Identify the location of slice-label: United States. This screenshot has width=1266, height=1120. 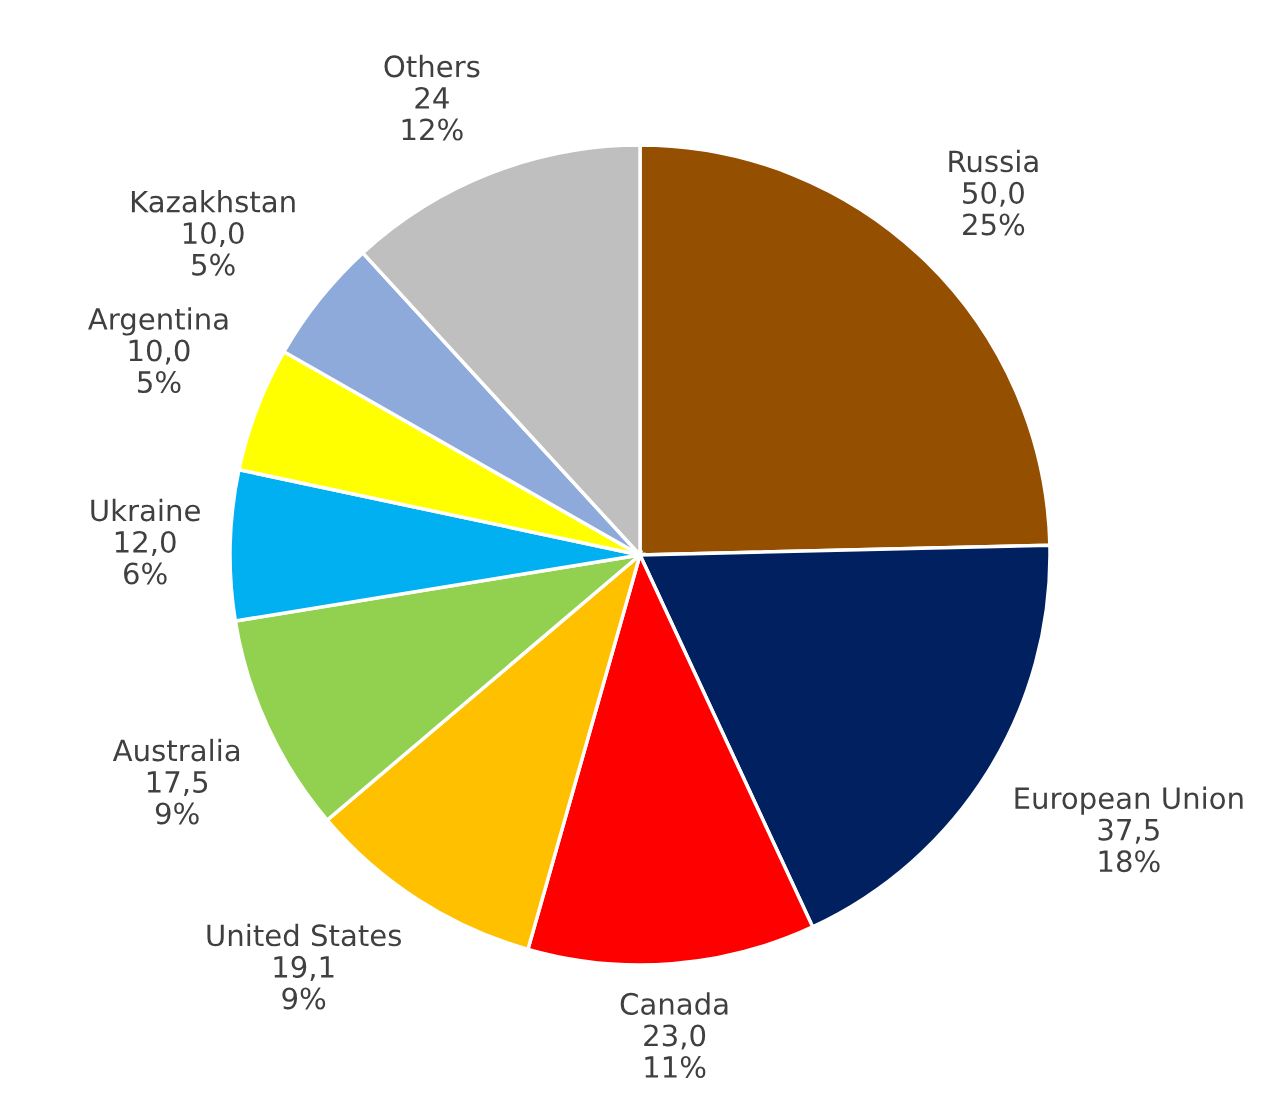
(304, 935).